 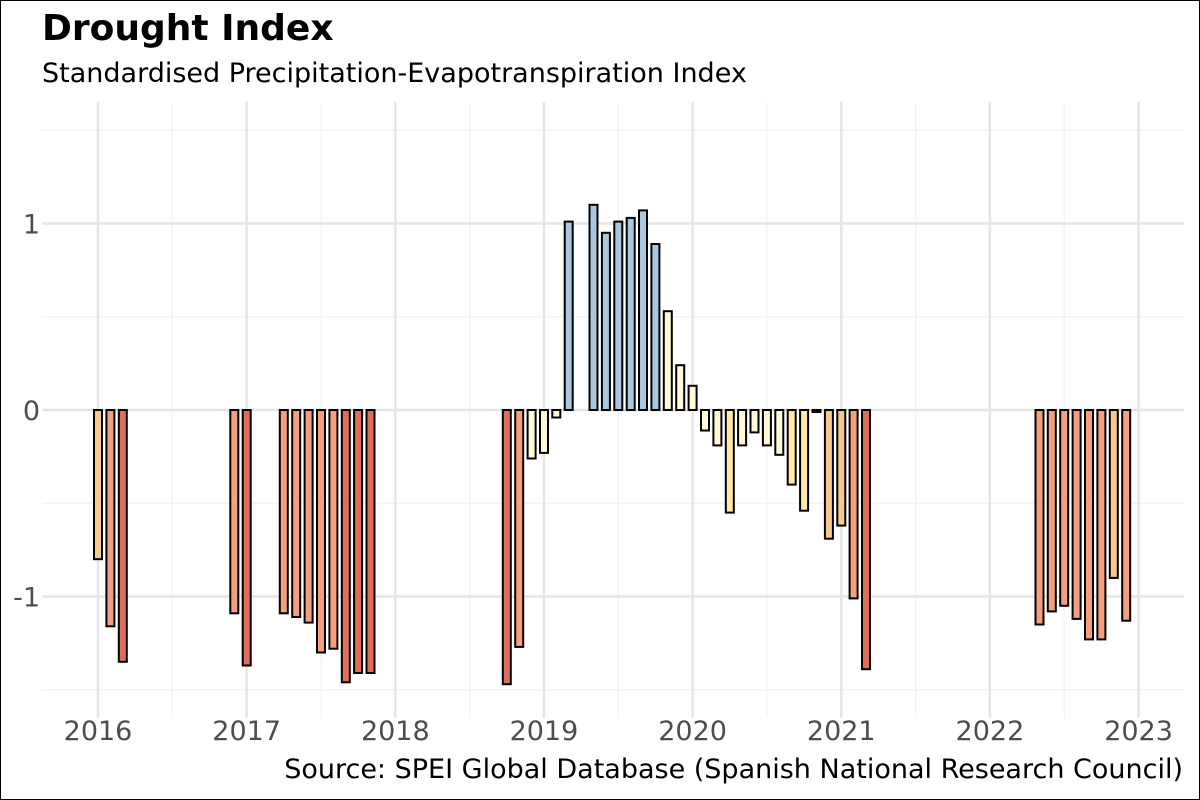 I want to click on y-tick-label: 1, so click(x=31, y=225).